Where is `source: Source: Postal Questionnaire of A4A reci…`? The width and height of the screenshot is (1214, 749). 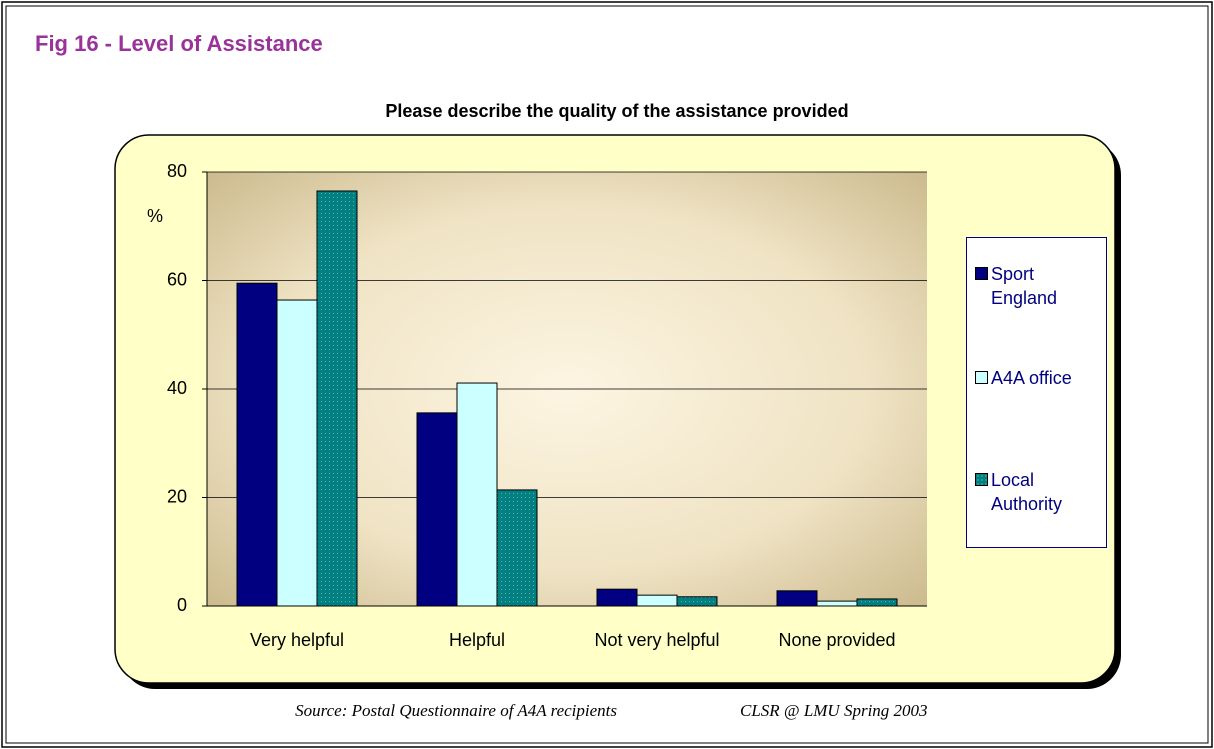
source: Source: Postal Questionnaire of A4A reci… is located at coordinates (456, 710).